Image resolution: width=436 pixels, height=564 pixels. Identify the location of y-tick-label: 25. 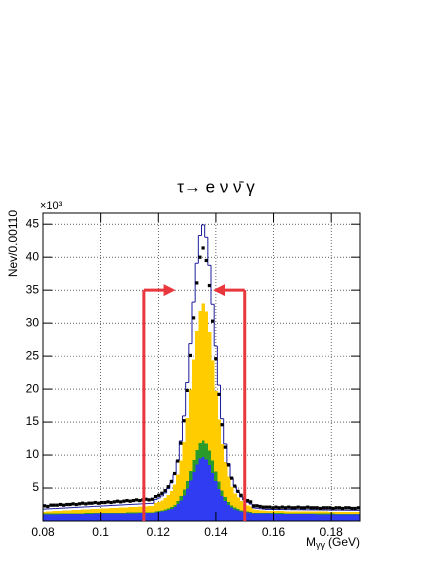
(33, 355).